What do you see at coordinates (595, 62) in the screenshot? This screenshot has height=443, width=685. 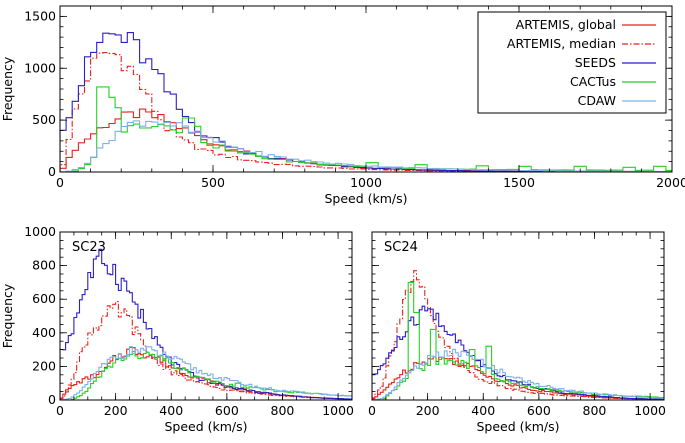 I see `legend-label: SEEDS` at bounding box center [595, 62].